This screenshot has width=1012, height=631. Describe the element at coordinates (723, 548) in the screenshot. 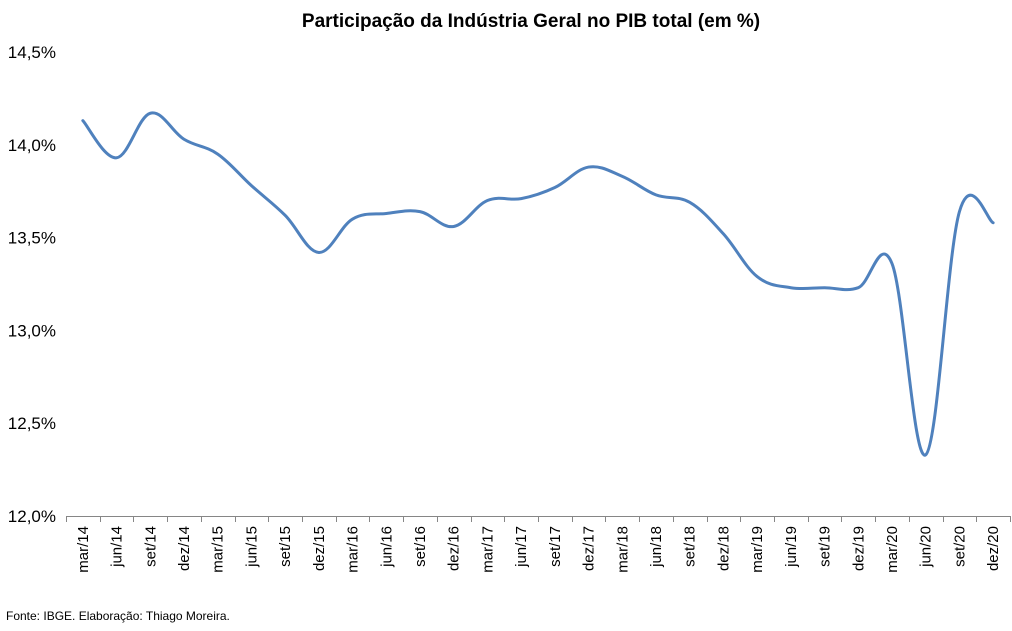

I see `x-tick-label: dez/18` at that location.